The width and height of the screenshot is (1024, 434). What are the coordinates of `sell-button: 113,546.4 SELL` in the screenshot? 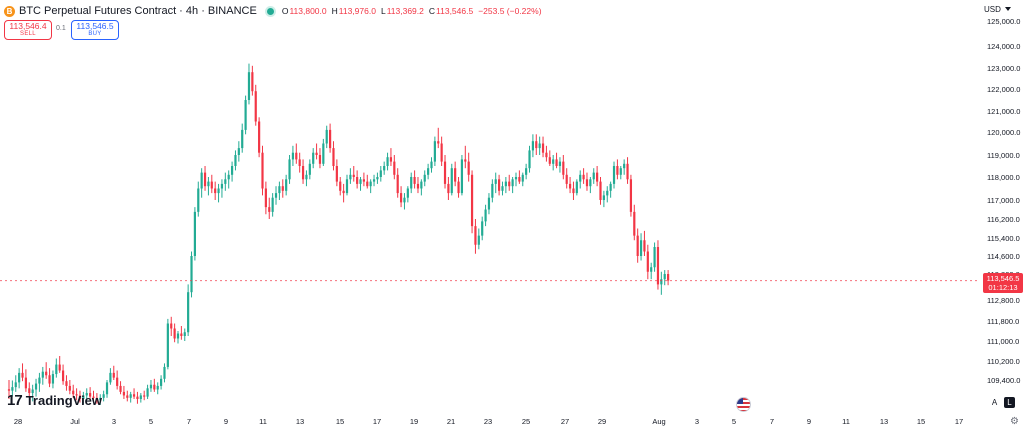 It's located at (28, 30).